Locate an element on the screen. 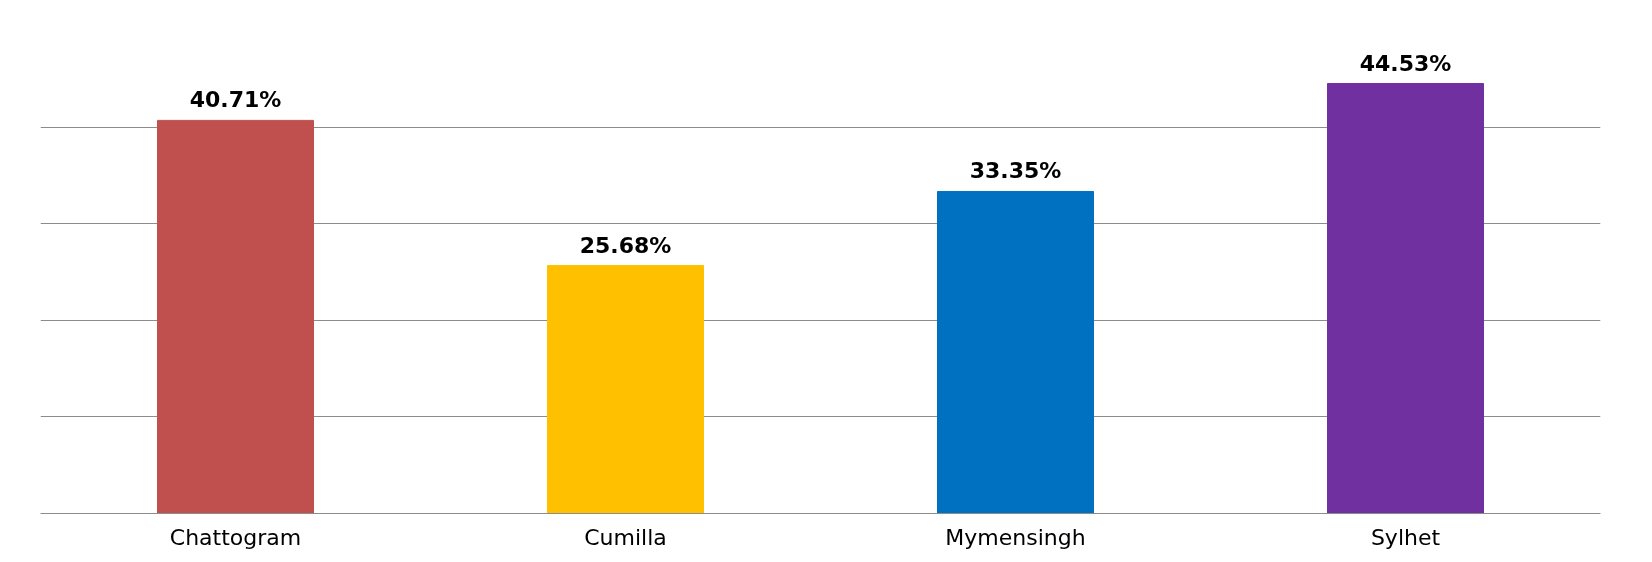  data-label: 44.53% is located at coordinates (1405, 63).